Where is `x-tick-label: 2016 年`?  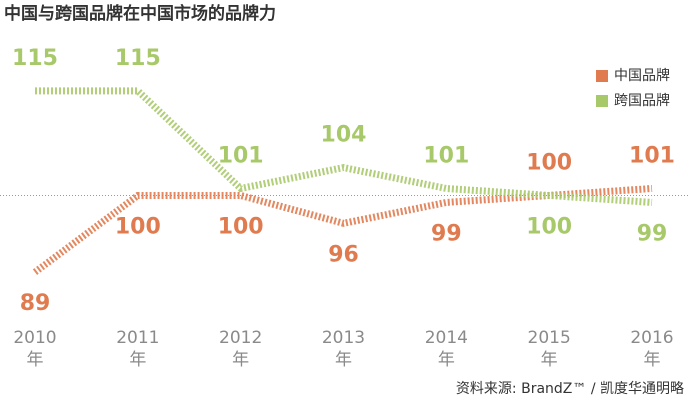
x-tick-label: 2016 年 is located at coordinates (651, 349).